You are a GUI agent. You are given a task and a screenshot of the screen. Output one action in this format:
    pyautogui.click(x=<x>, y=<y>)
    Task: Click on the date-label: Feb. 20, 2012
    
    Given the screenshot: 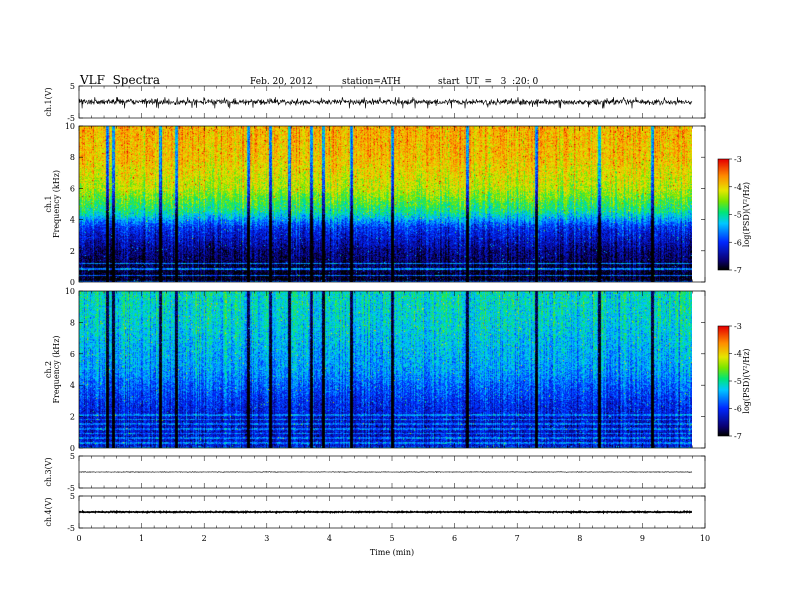 What is the action you would take?
    pyautogui.click(x=281, y=82)
    